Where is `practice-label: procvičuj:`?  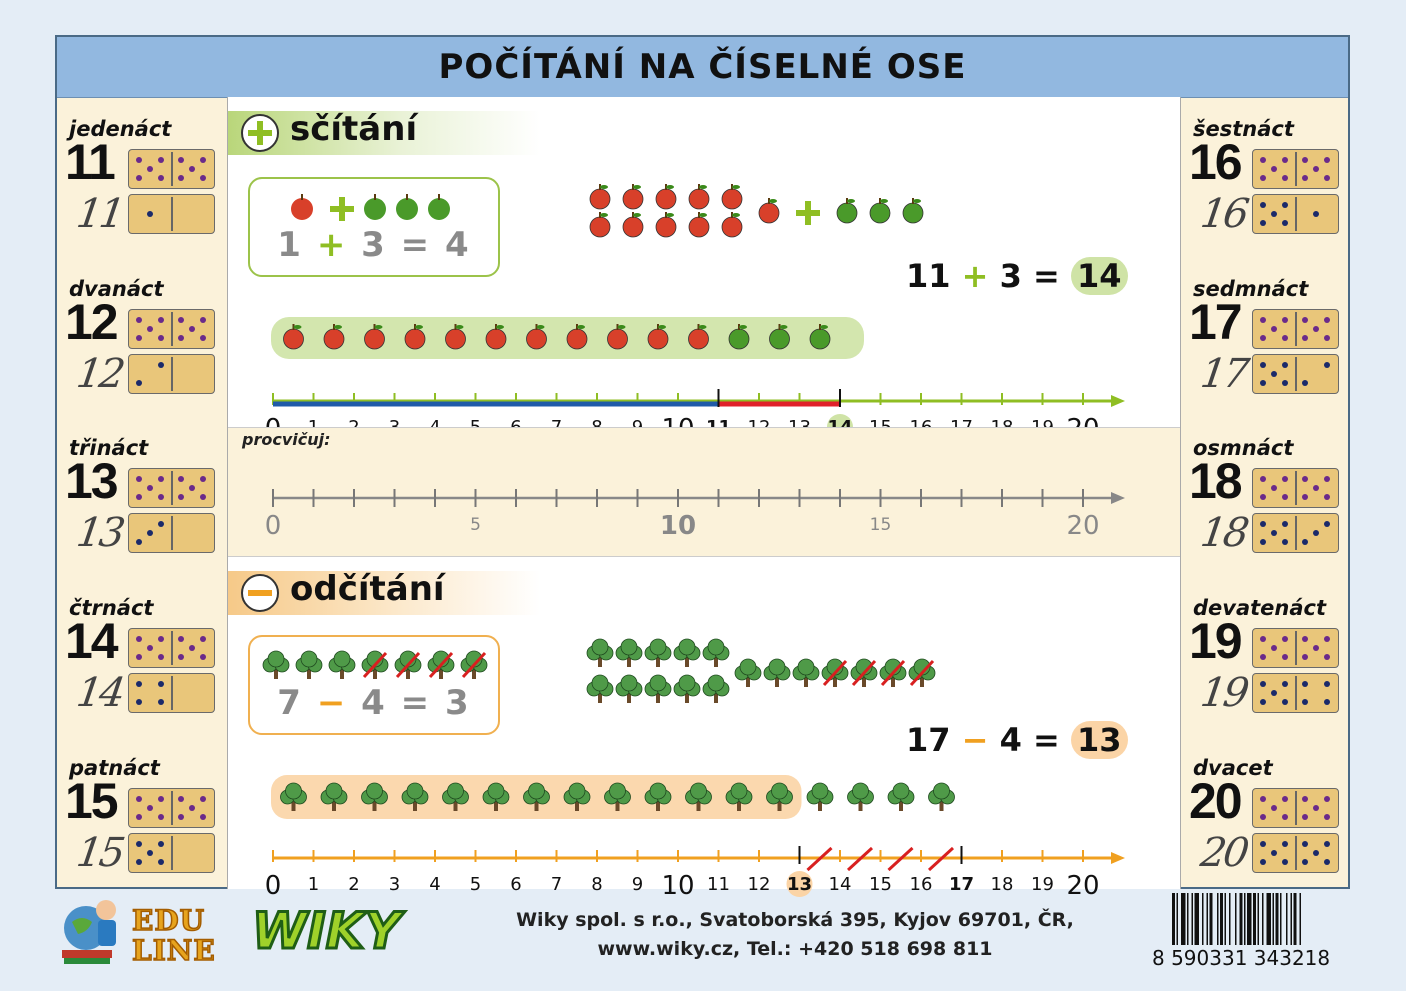
practice-label: procvičuj: is located at coordinates (286, 439).